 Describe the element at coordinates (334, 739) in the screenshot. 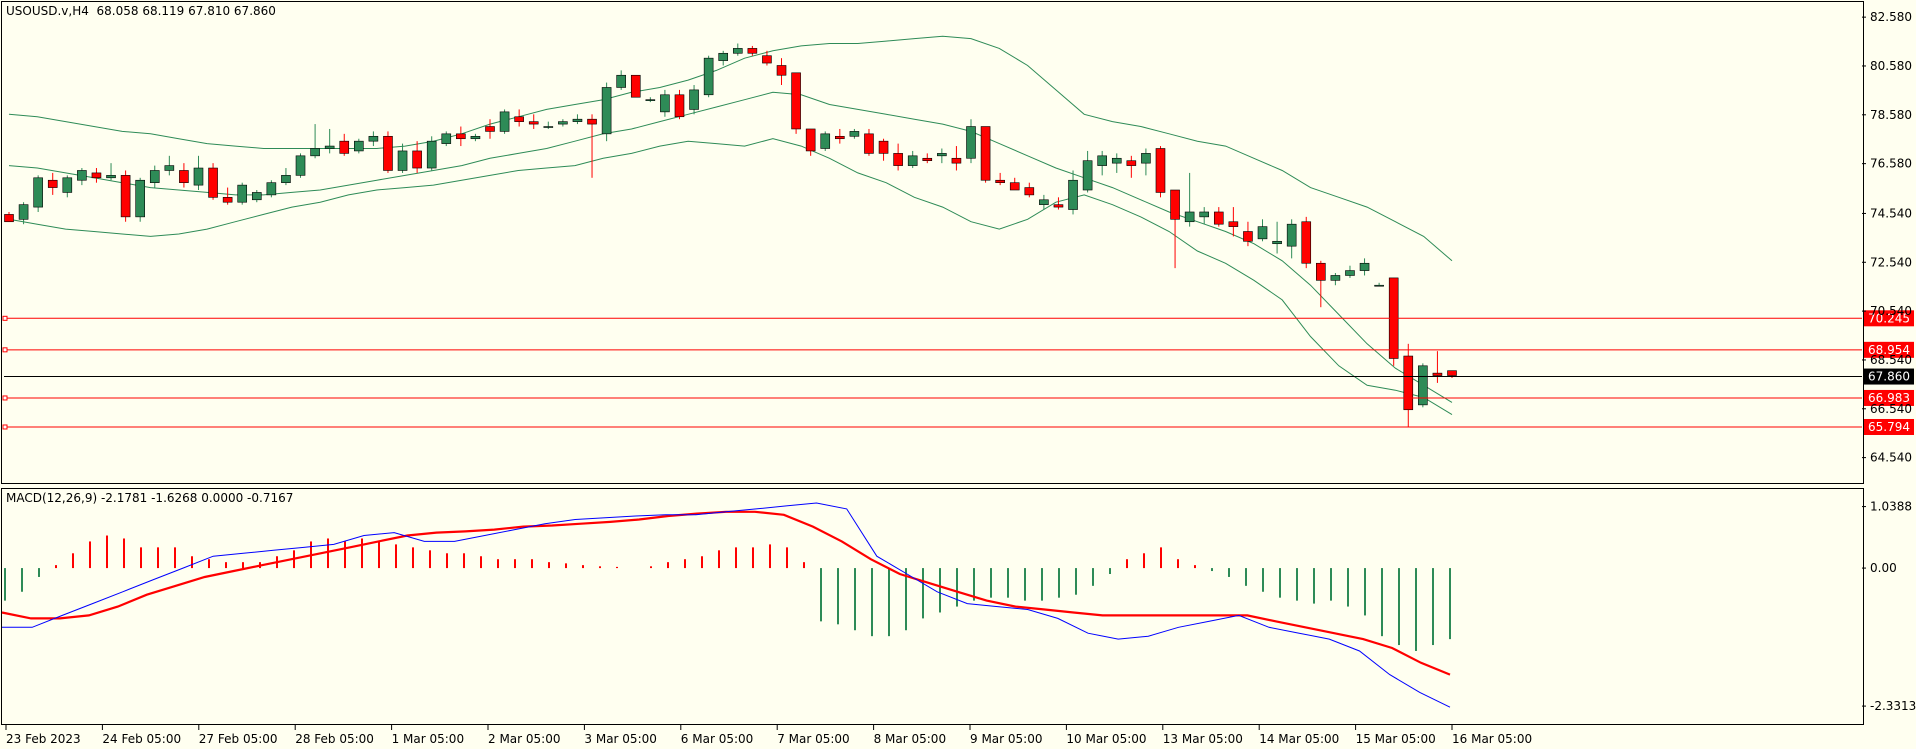

I see `time-tick-label: 28 Feb 05:00` at that location.